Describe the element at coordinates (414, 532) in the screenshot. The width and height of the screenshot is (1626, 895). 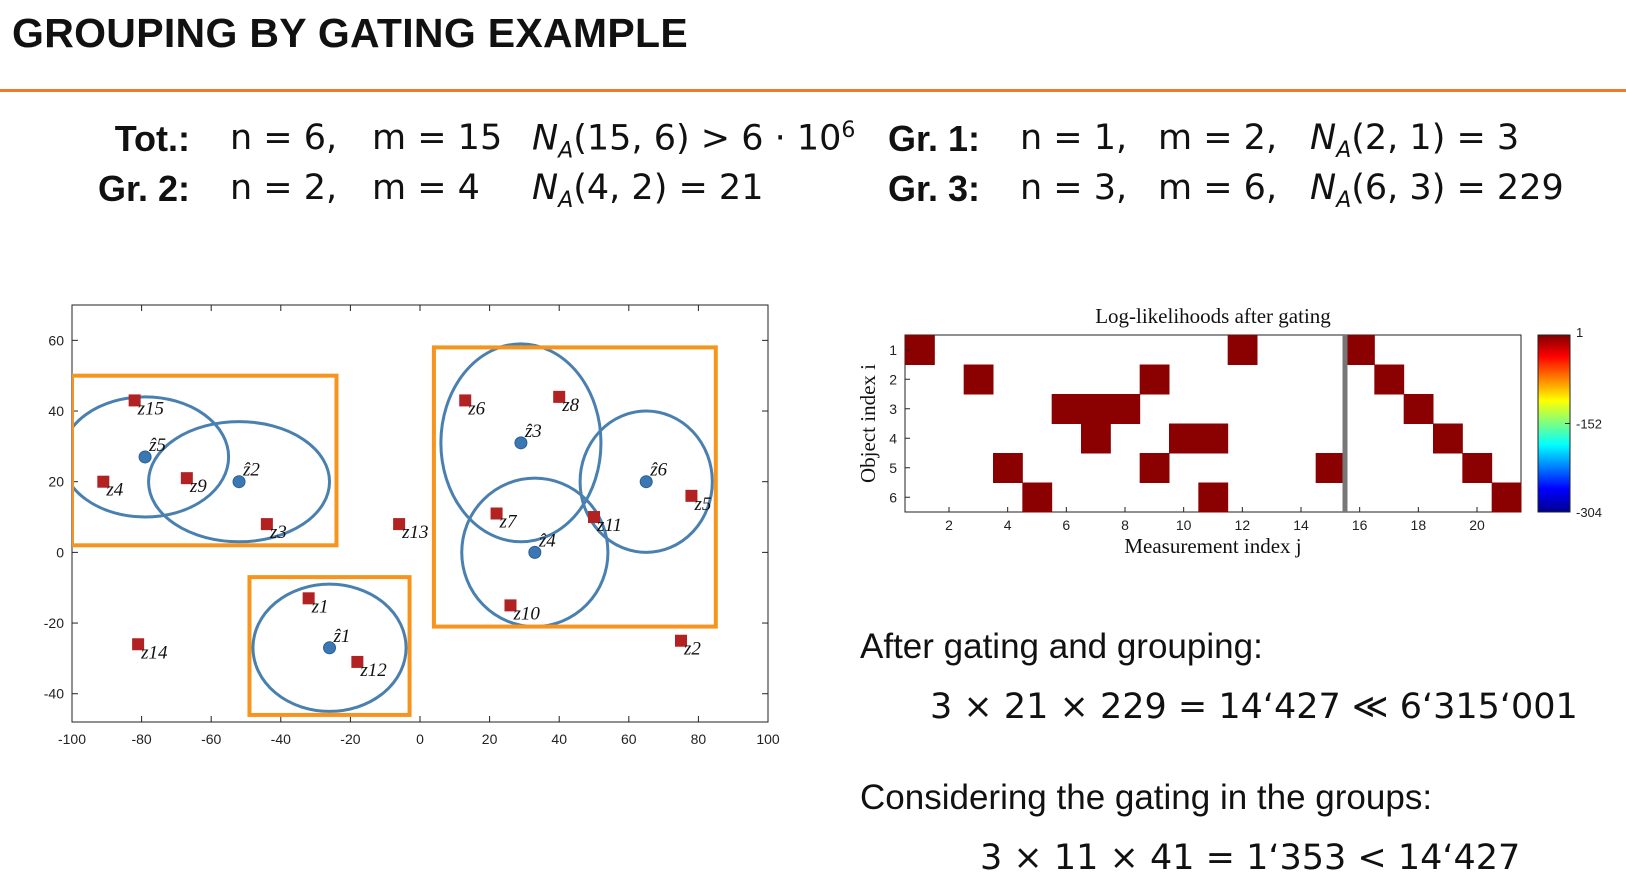
I see `measurement-label: z13` at that location.